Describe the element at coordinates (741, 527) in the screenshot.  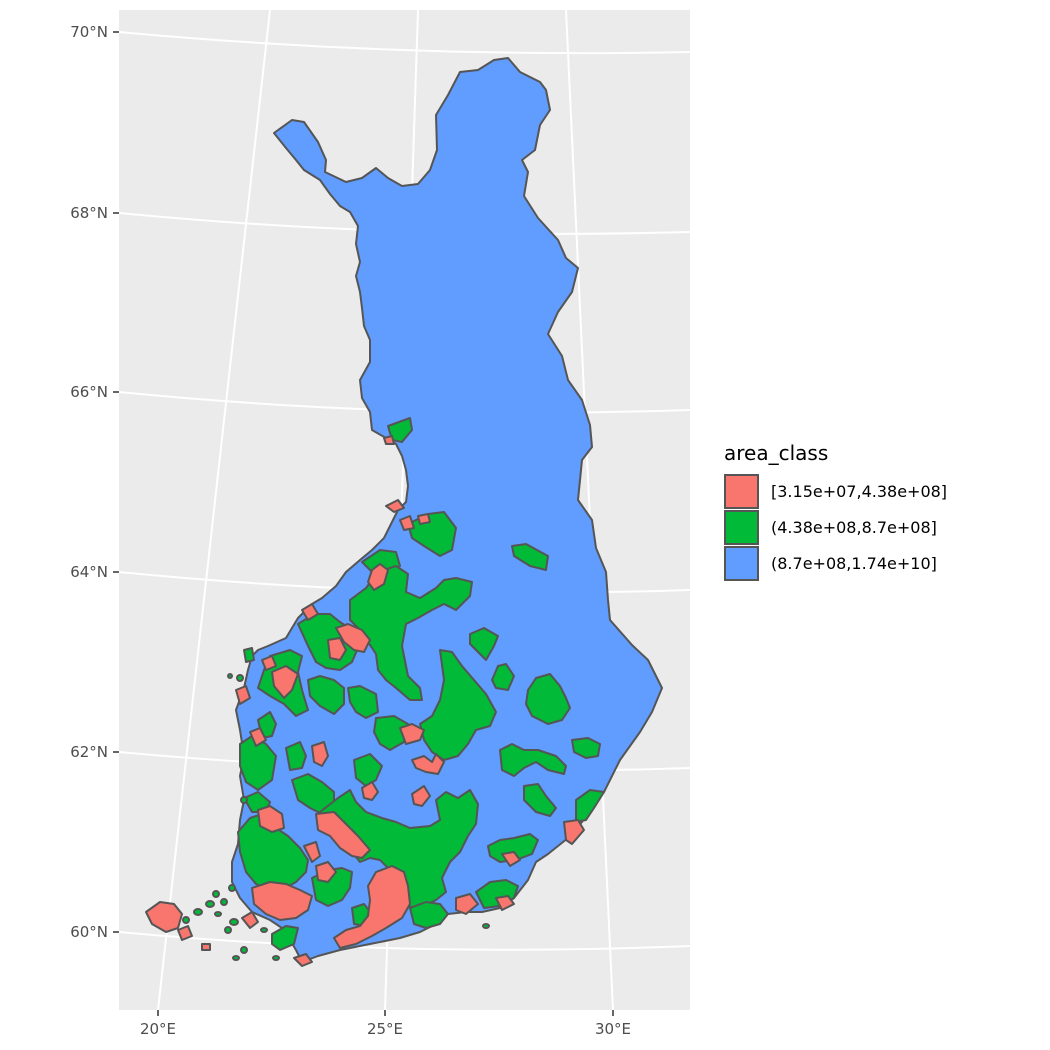
I see `legend-key-mid` at that location.